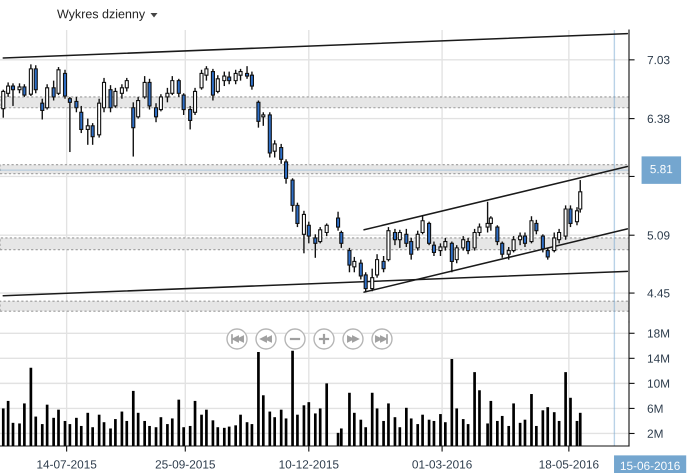 This screenshot has height=473, width=697. Describe the element at coordinates (569, 464) in the screenshot. I see `x-tick-label: 18-05-2016` at that location.